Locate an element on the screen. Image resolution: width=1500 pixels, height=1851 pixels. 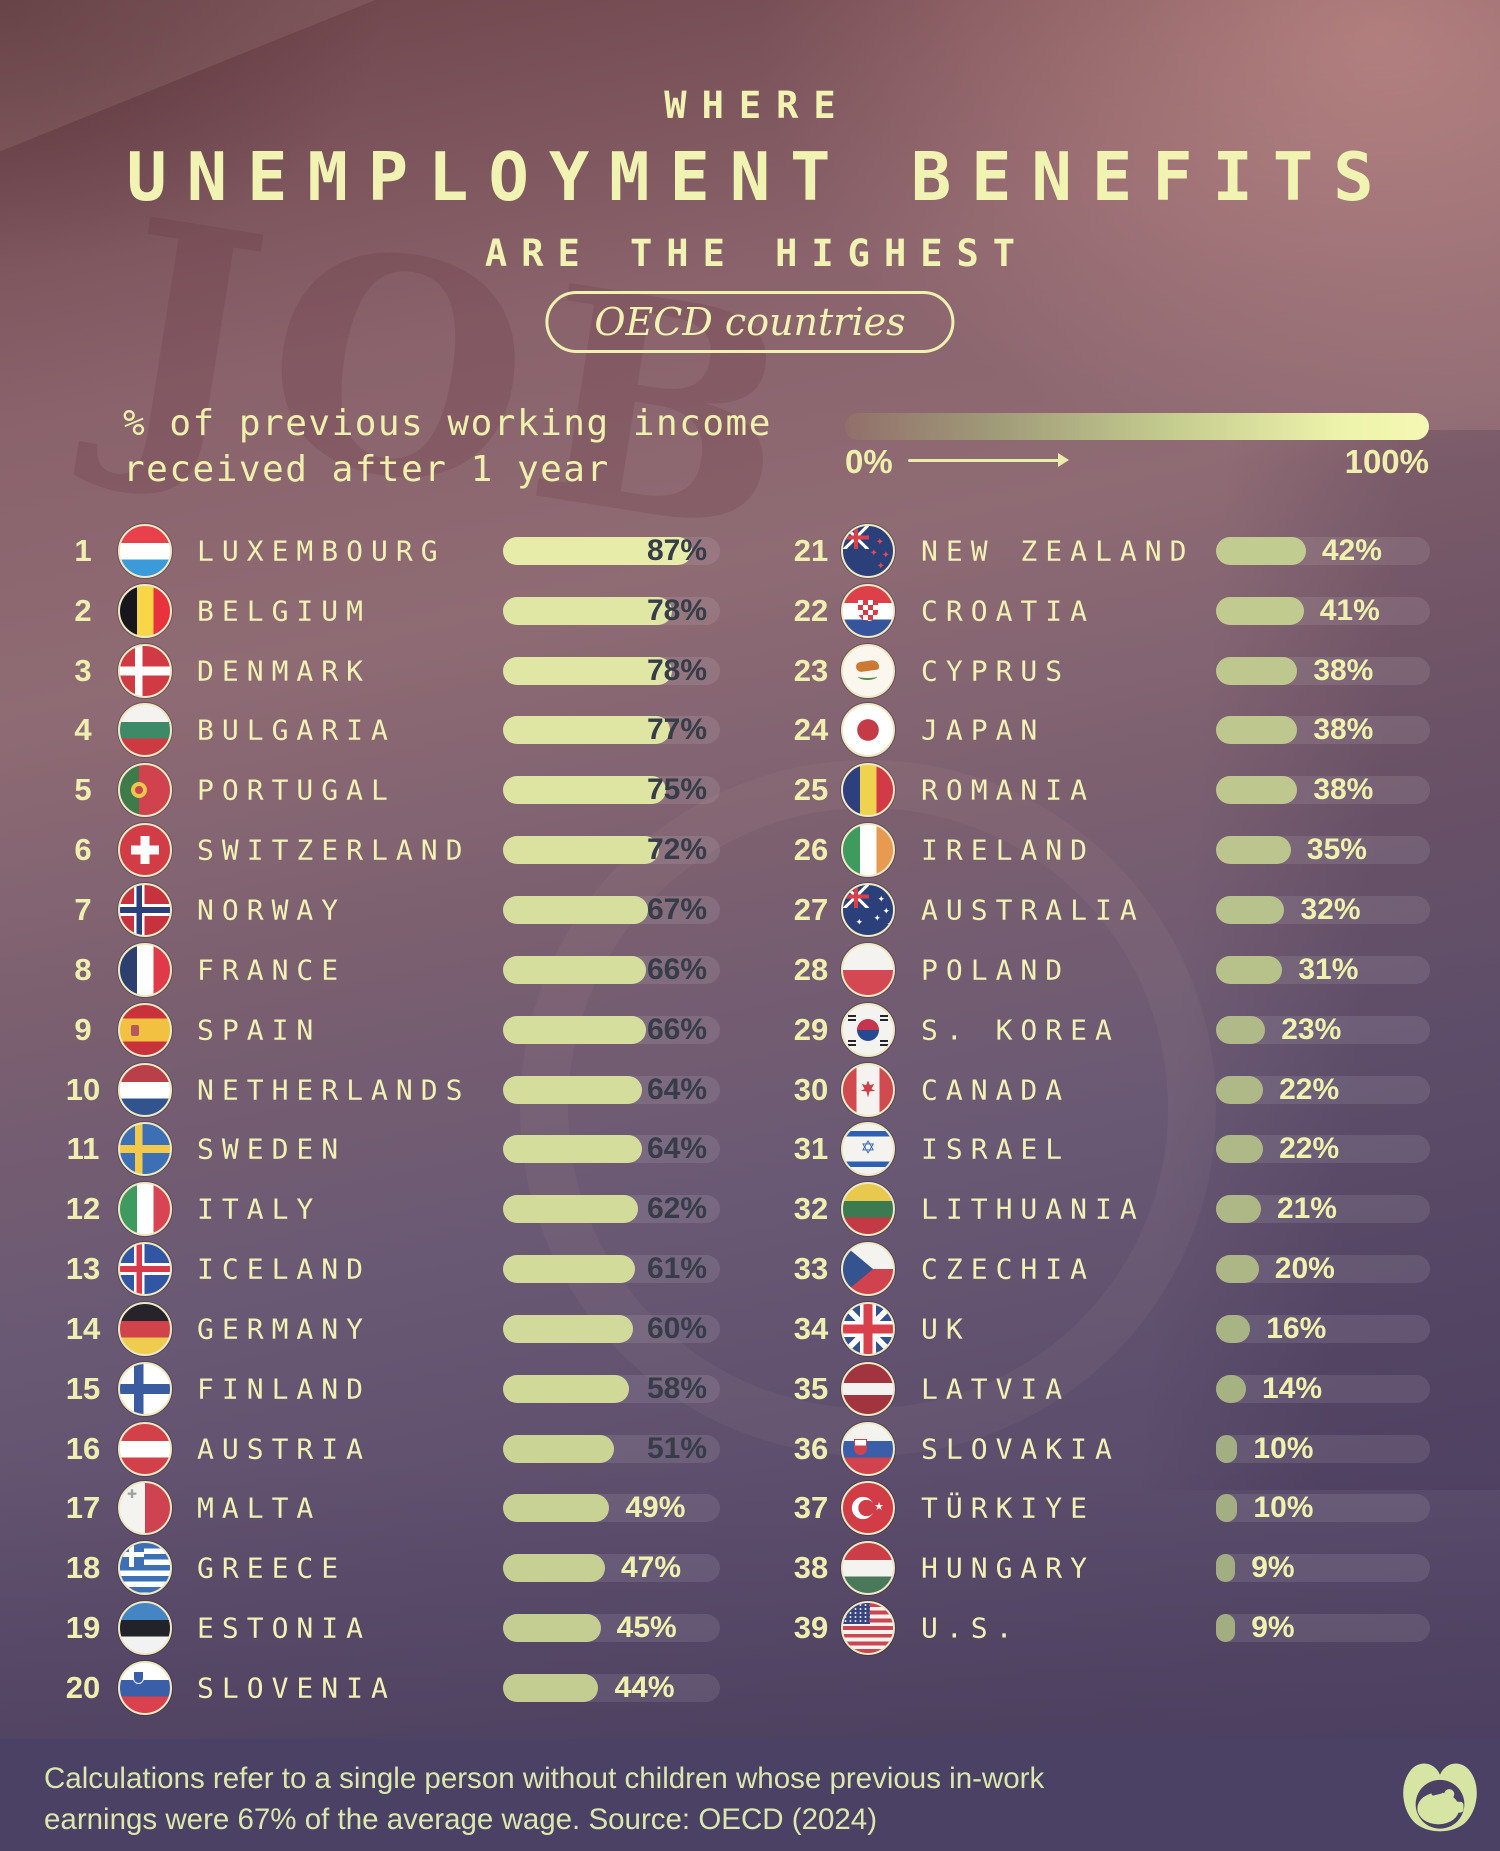
country-name: PORTUGAL is located at coordinates (296, 790).